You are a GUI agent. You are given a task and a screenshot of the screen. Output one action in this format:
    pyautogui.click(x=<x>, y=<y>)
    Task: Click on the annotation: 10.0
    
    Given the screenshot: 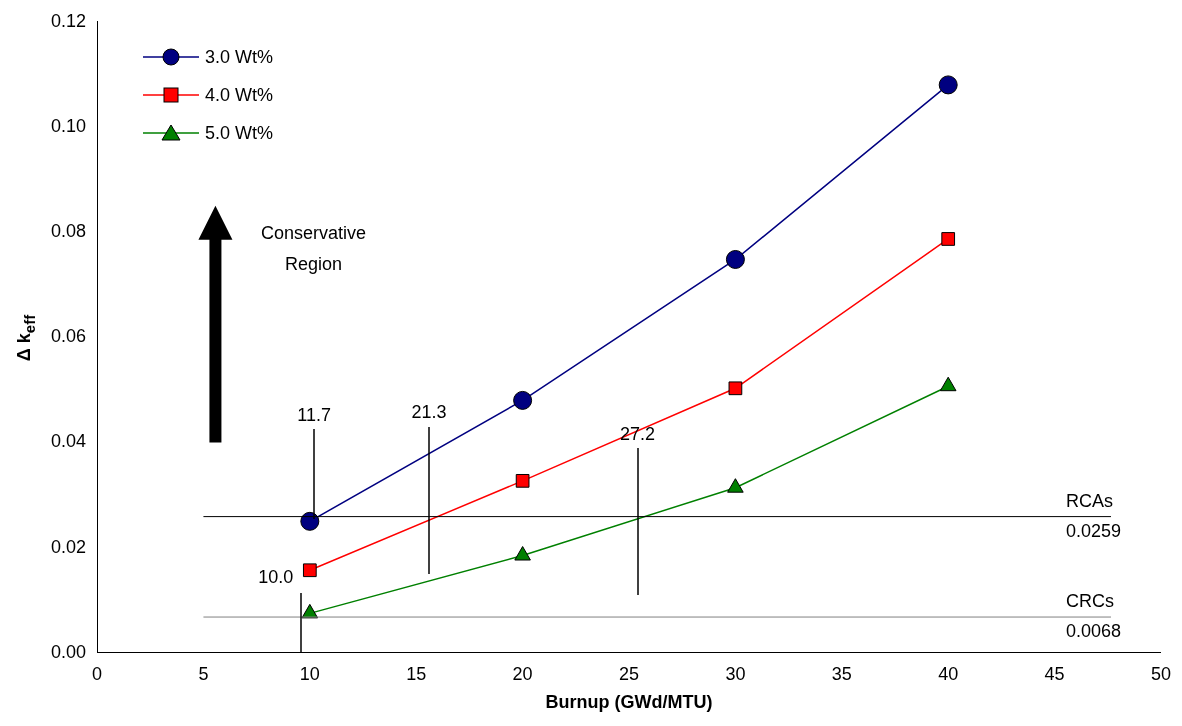 What is the action you would take?
    pyautogui.click(x=276, y=577)
    